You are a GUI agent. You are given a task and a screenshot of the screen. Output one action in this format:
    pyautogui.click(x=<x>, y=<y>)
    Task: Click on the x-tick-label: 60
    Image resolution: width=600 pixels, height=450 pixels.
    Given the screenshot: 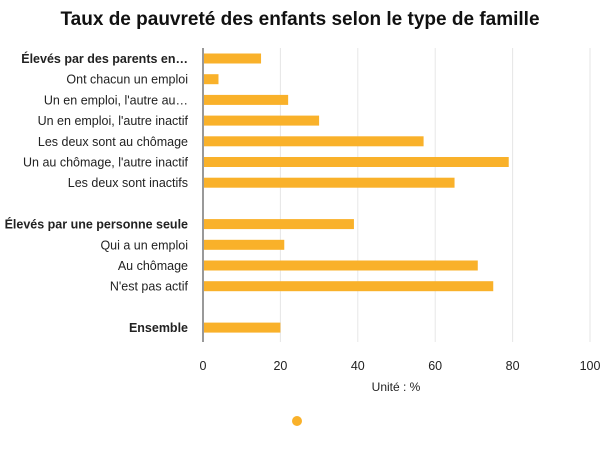 What is the action you would take?
    pyautogui.click(x=435, y=366)
    